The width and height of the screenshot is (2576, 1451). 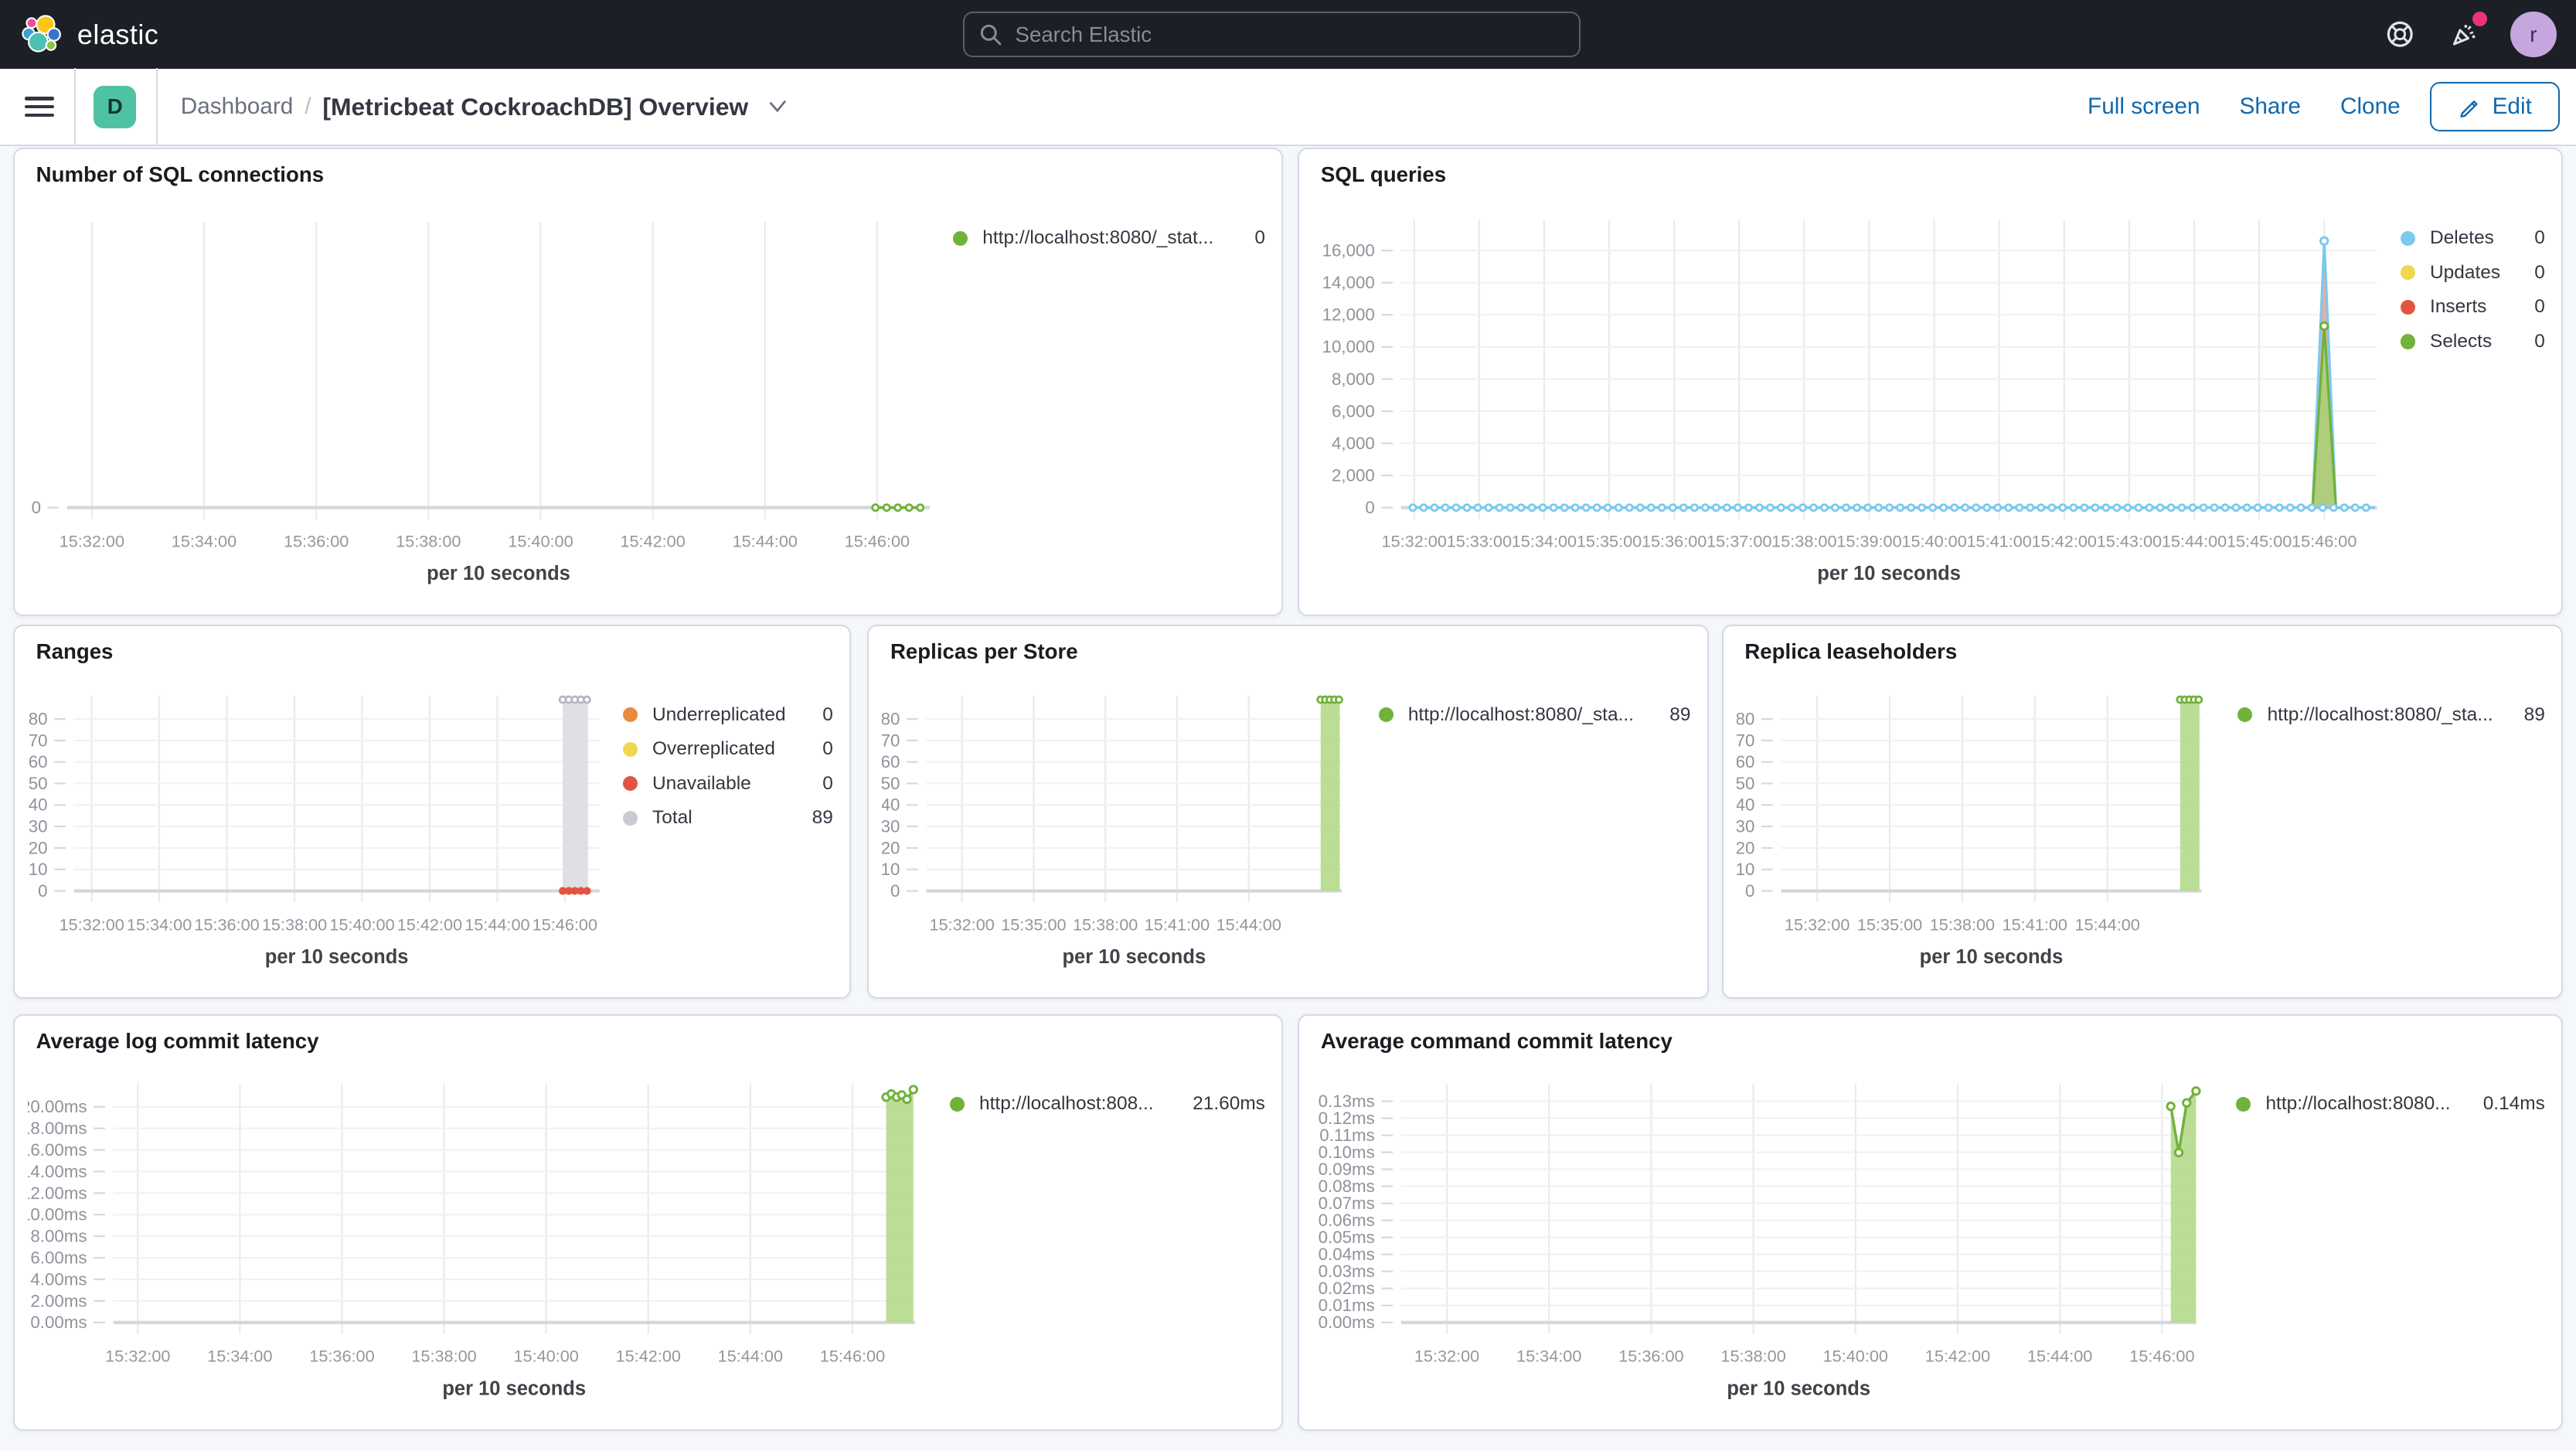 I want to click on dashboard-badge: D, so click(x=115, y=106).